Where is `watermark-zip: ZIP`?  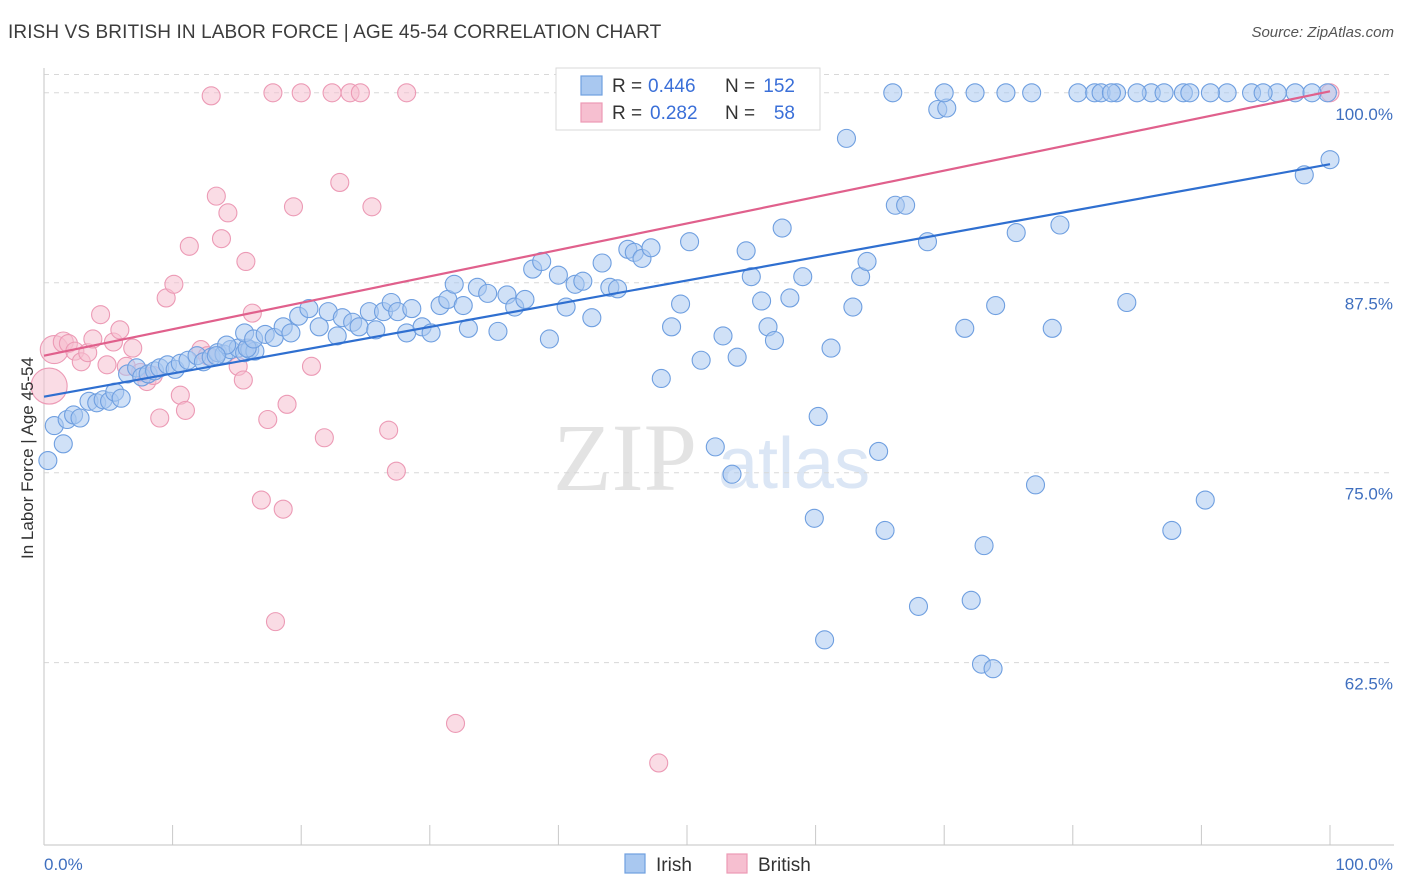 watermark-zip: ZIP is located at coordinates (625, 457).